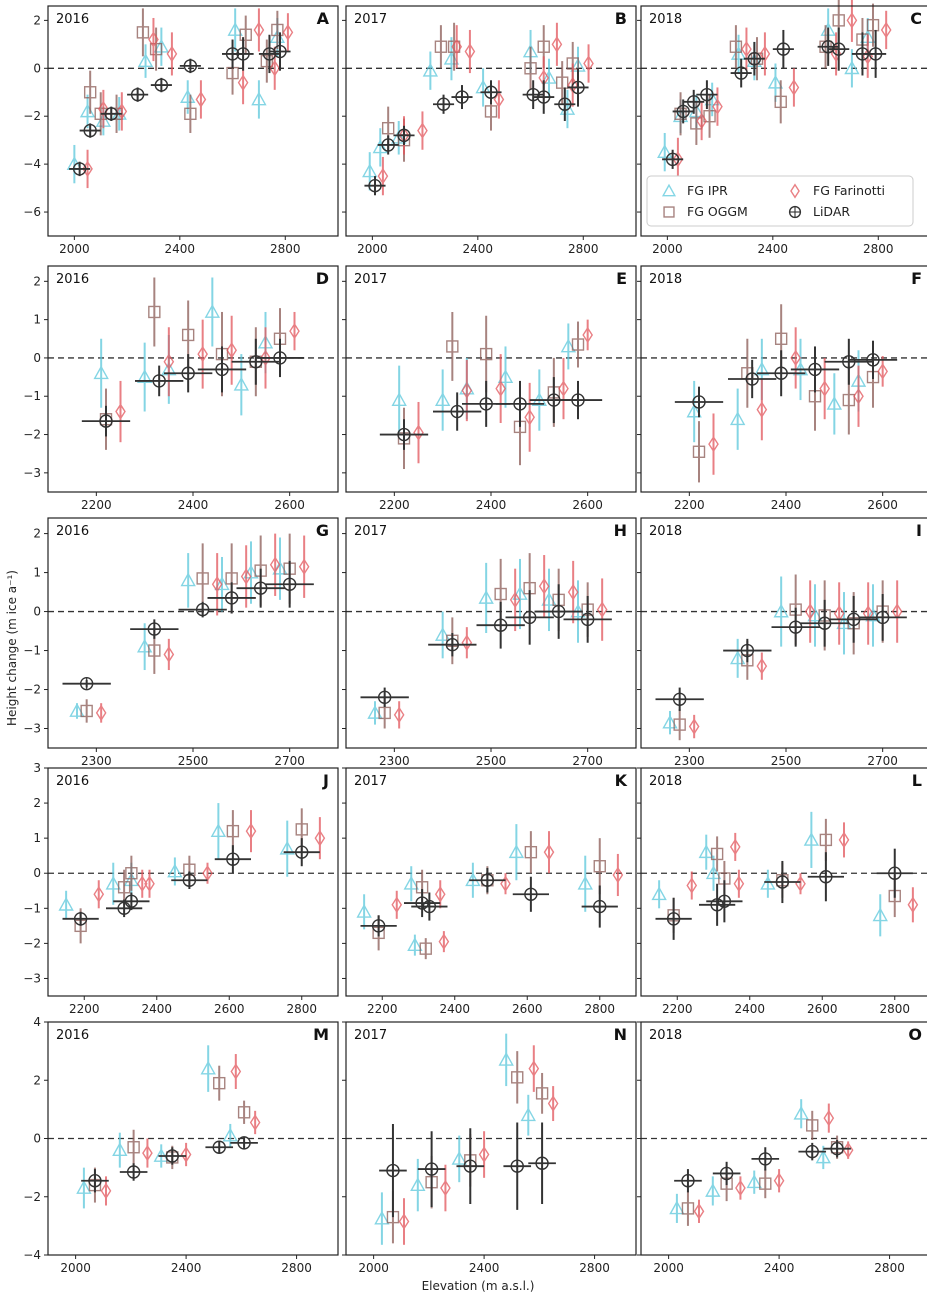  Describe the element at coordinates (325, 780) in the screenshot. I see `panel-letter: J` at that location.